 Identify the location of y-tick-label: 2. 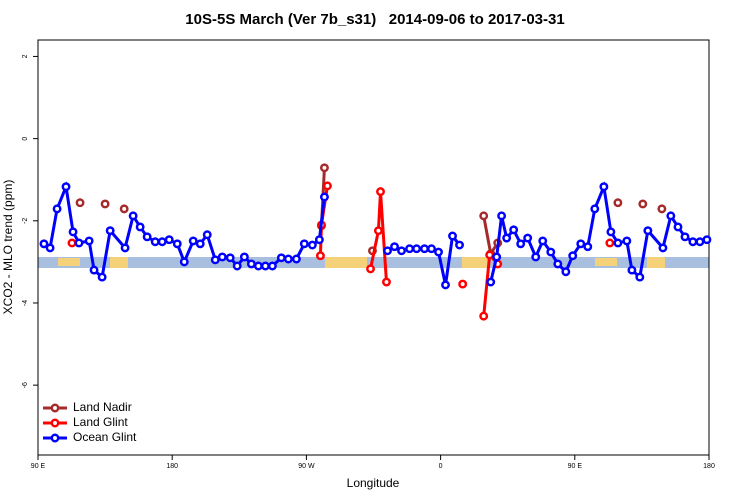
(25, 56).